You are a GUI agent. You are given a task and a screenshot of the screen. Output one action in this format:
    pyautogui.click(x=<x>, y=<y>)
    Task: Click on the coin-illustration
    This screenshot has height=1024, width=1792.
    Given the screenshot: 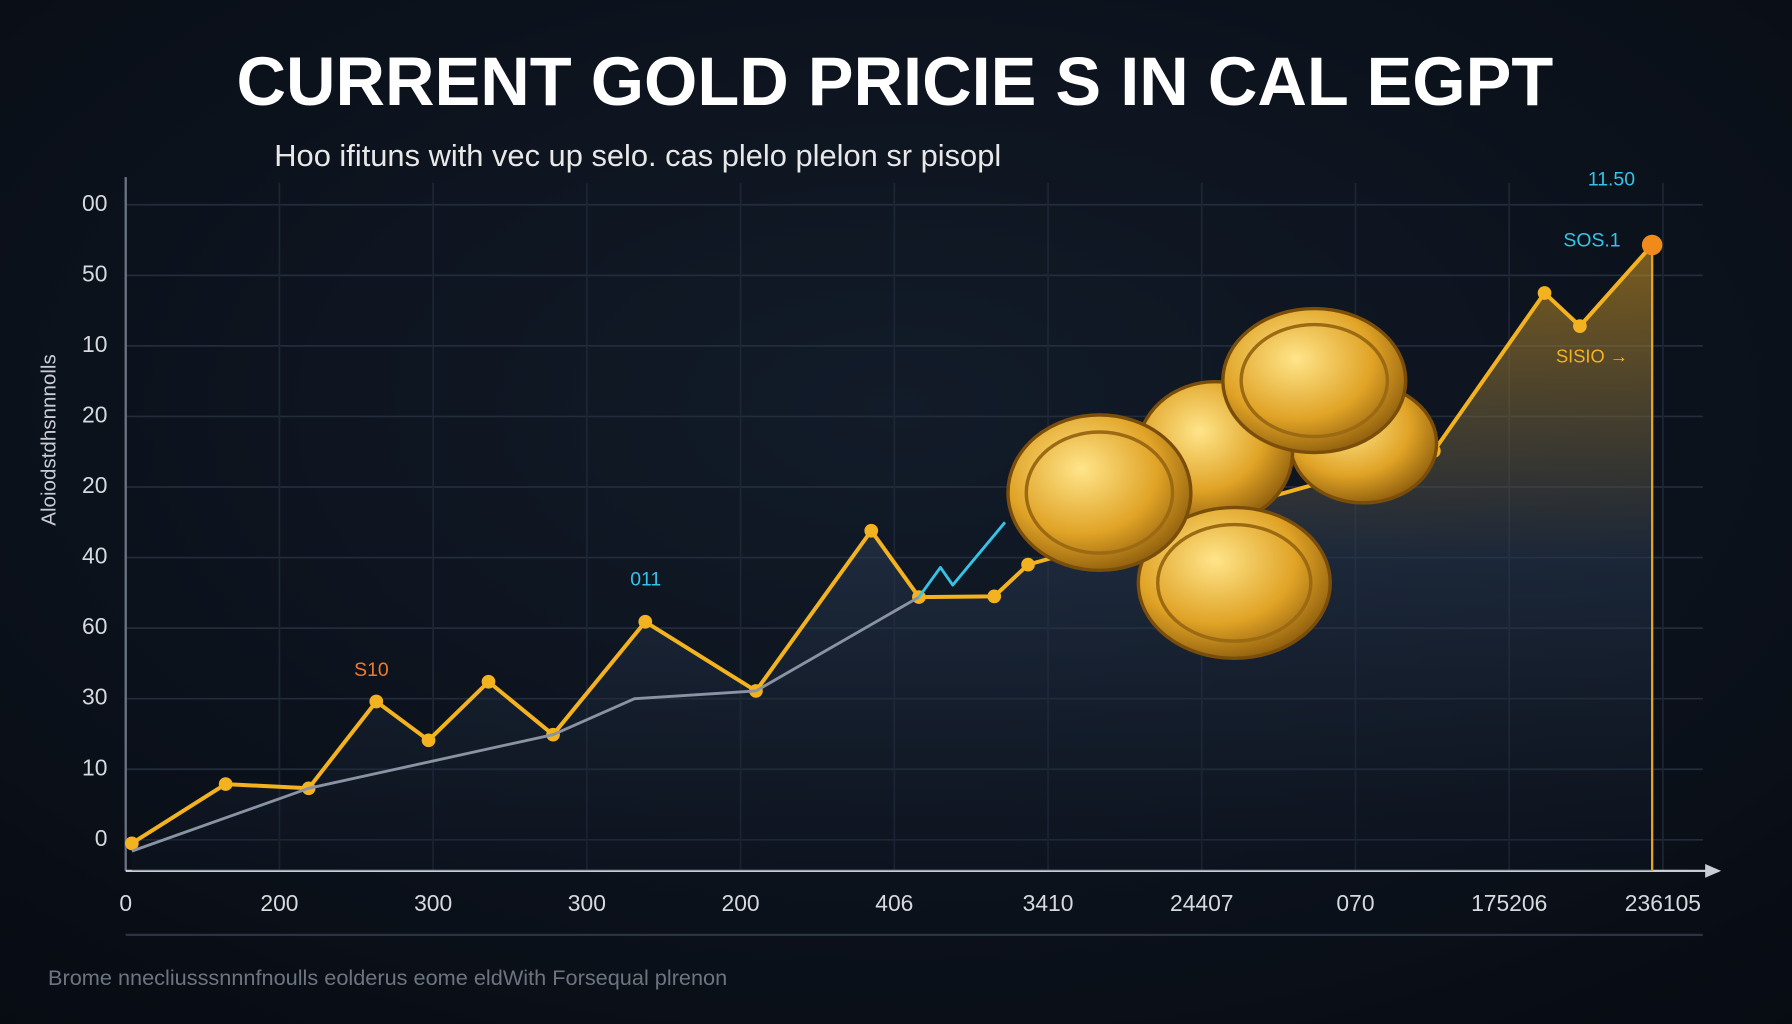 What is the action you would take?
    pyautogui.click(x=1222, y=483)
    